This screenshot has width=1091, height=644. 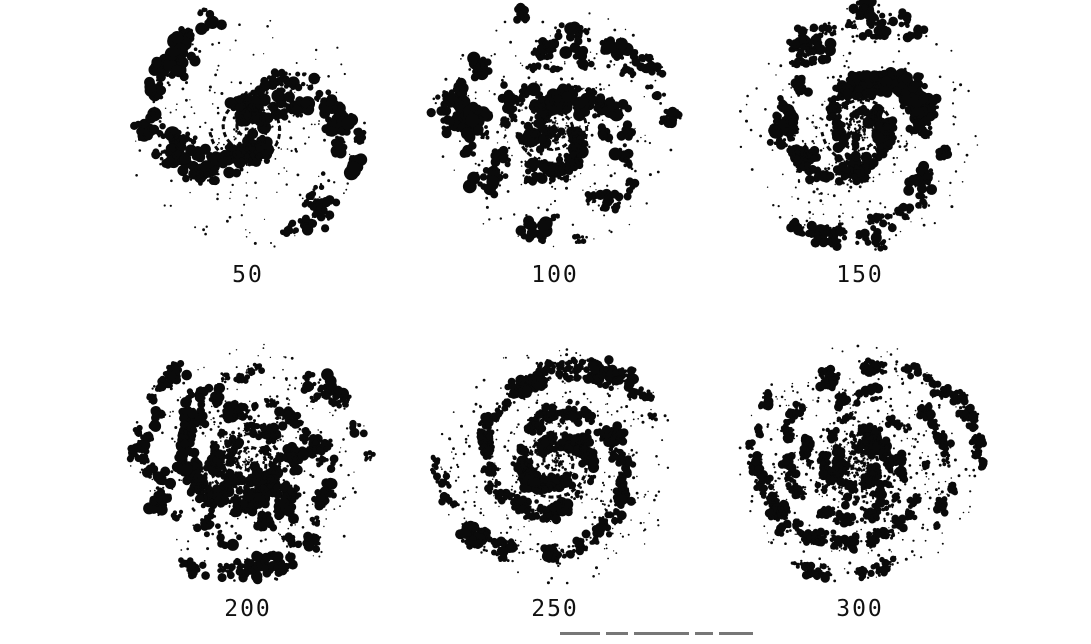 I want to click on galaxy-panel: 150, so click(x=860, y=160).